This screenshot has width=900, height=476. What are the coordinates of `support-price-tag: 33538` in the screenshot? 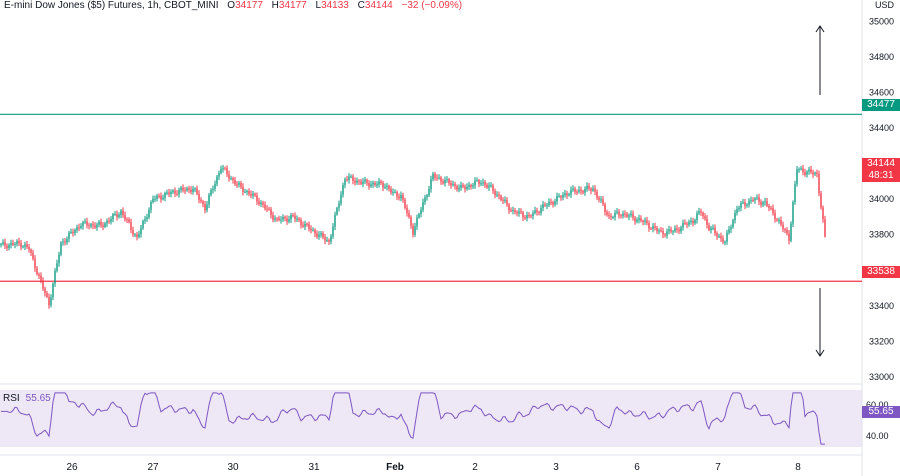 It's located at (881, 272).